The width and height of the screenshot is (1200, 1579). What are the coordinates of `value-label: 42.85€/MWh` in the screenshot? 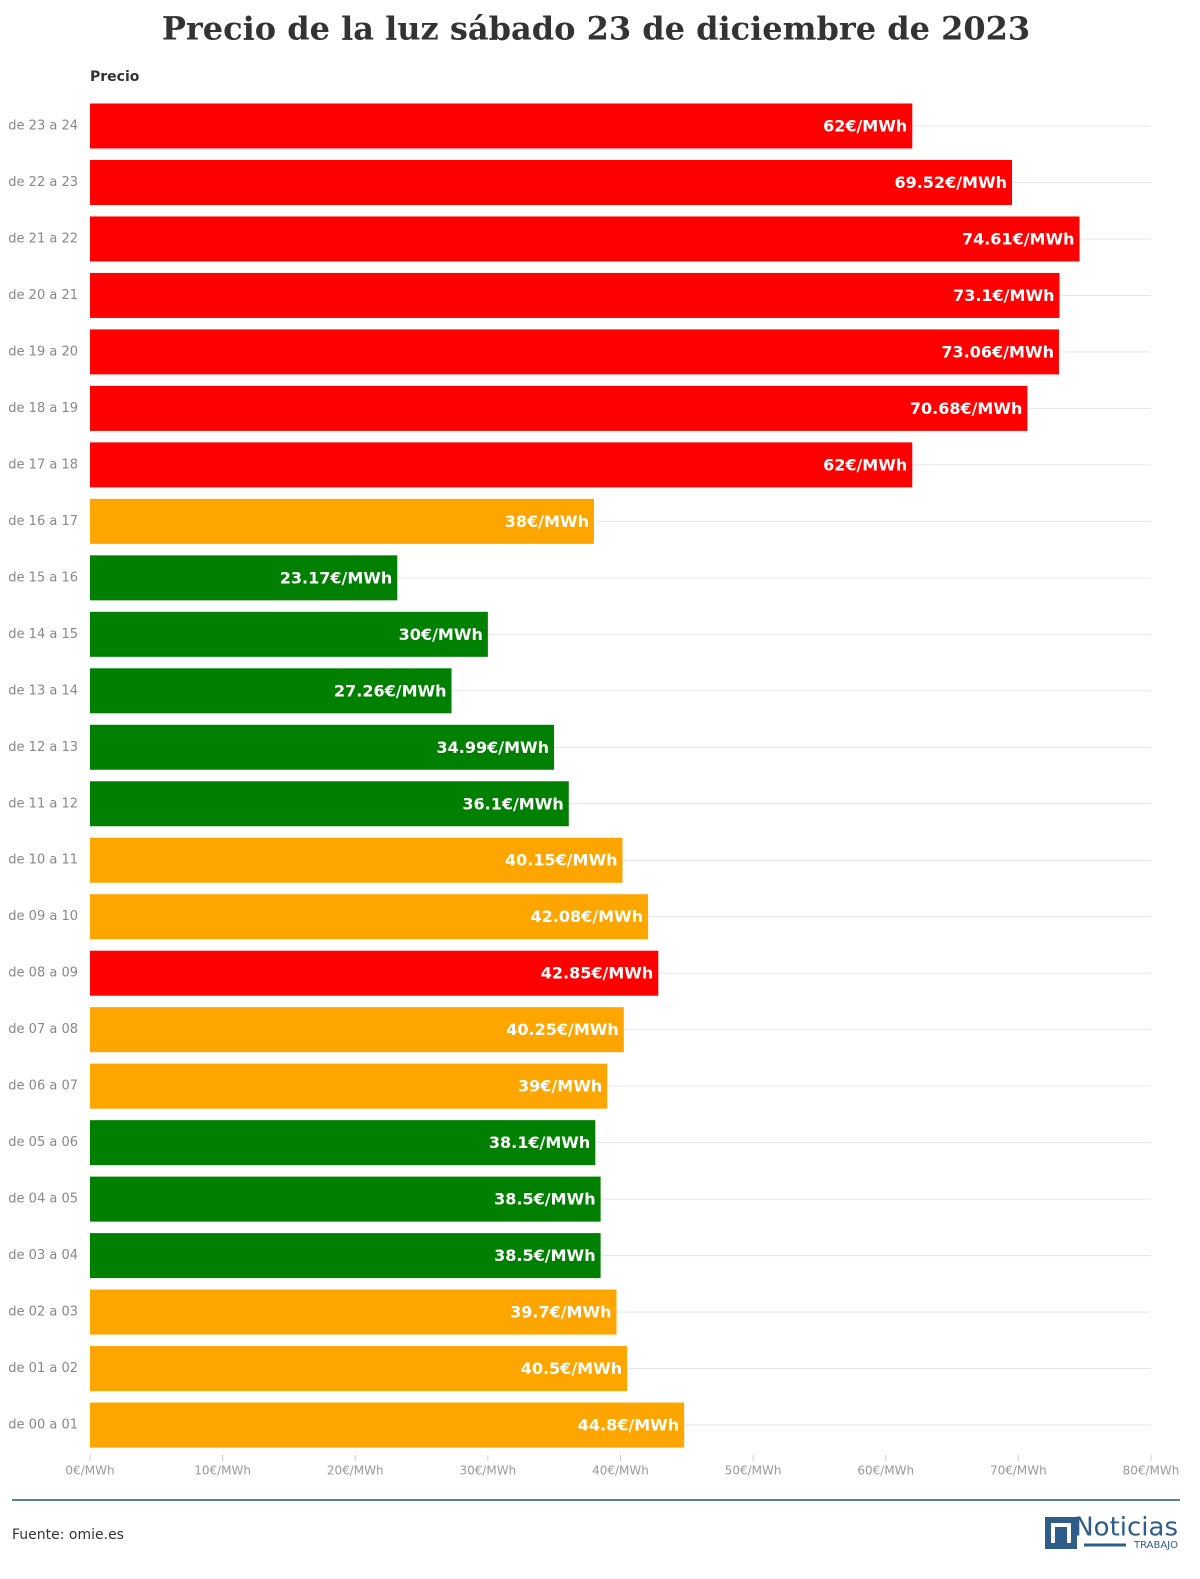 It's located at (597, 973).